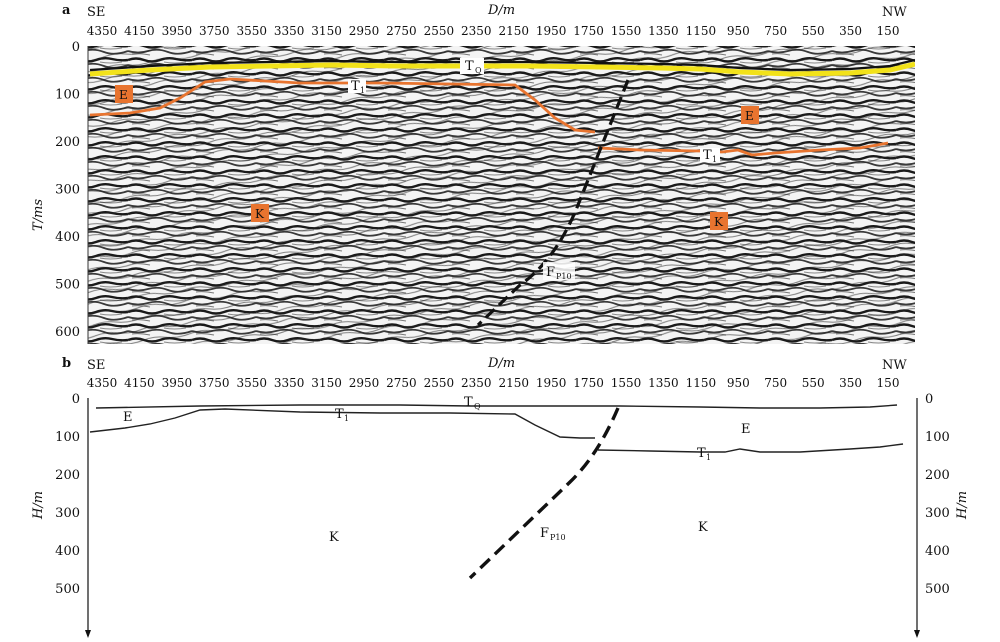 This screenshot has width=1000, height=642. What do you see at coordinates (738, 383) in the screenshot?
I see `panel-b-x-tick-label: 950` at bounding box center [738, 383].